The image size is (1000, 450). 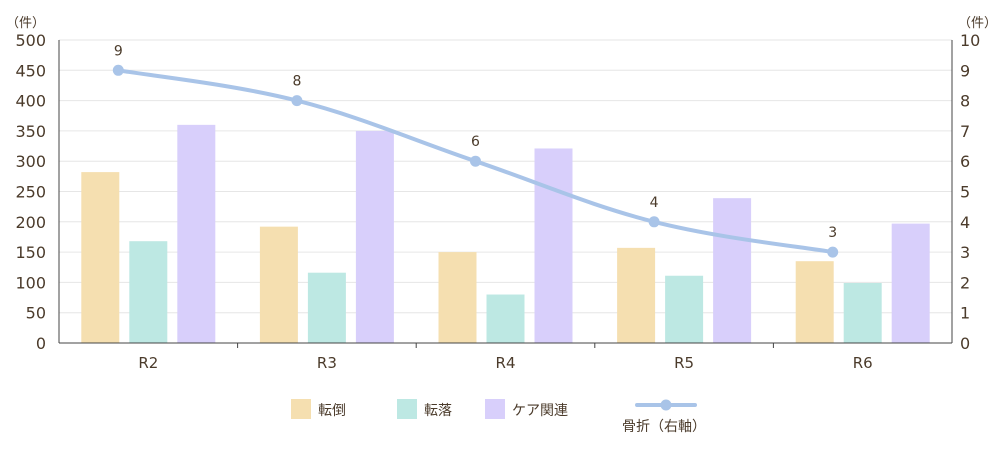 I want to click on y-left-tick-label: 50, so click(x=36, y=313).